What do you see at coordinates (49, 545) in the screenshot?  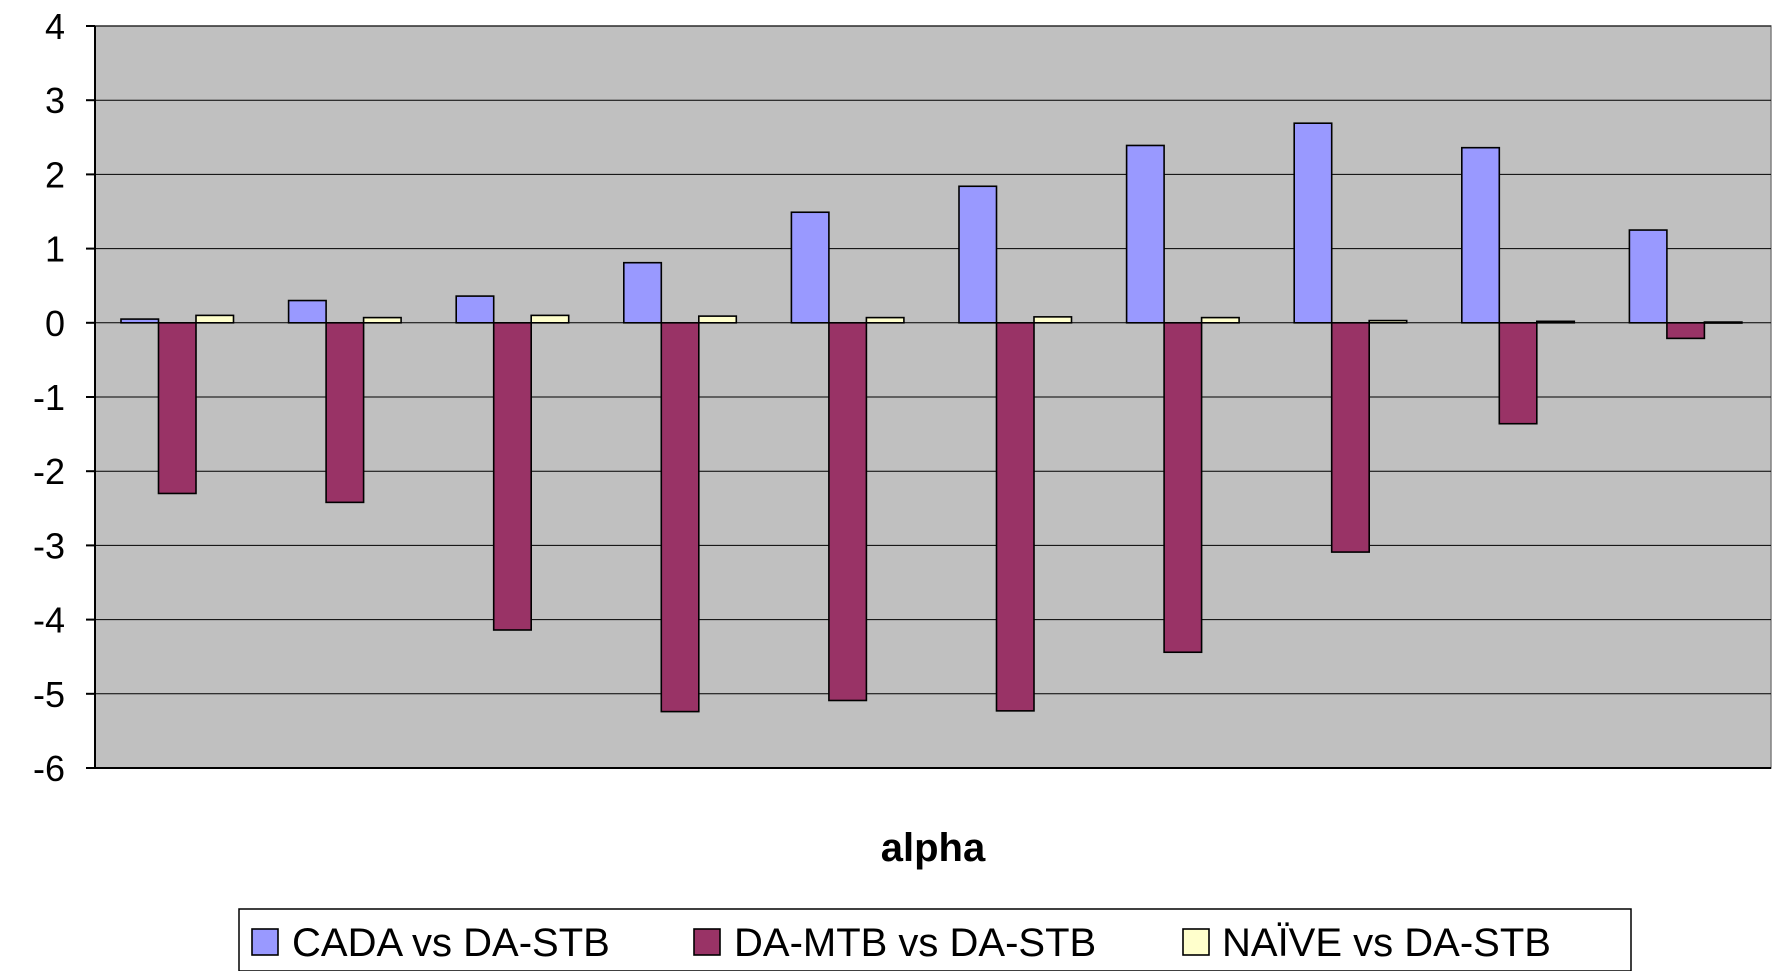 I see `y-tick-label: -3` at bounding box center [49, 545].